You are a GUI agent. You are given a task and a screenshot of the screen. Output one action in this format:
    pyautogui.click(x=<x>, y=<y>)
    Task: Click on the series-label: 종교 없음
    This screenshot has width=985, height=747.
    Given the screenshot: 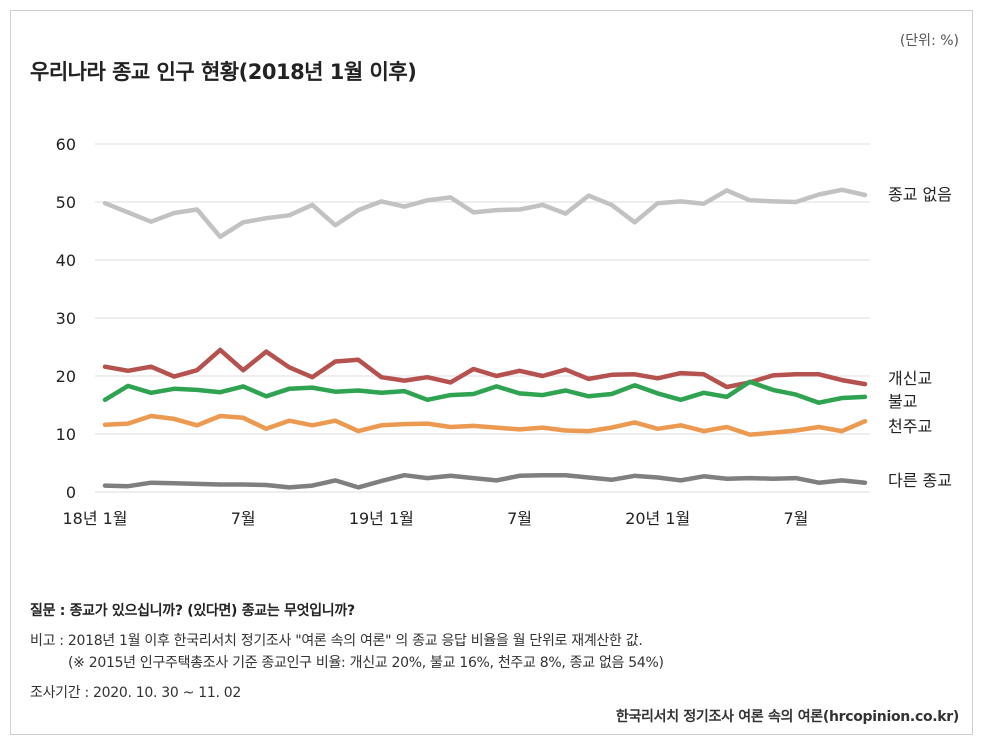 What is the action you would take?
    pyautogui.click(x=920, y=194)
    